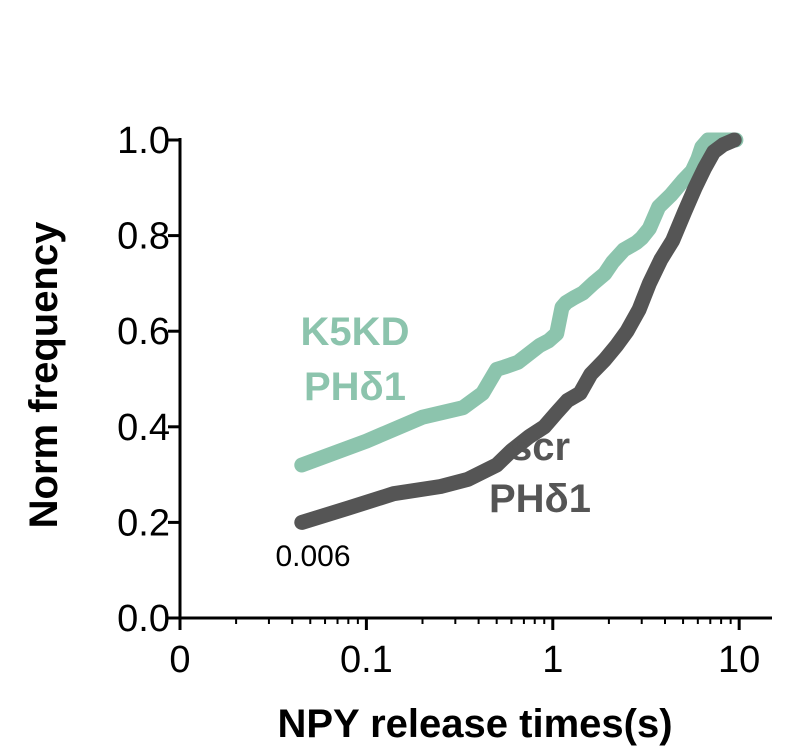  What do you see at coordinates (366, 660) in the screenshot?
I see `x-tick-label-1: 0.1` at bounding box center [366, 660].